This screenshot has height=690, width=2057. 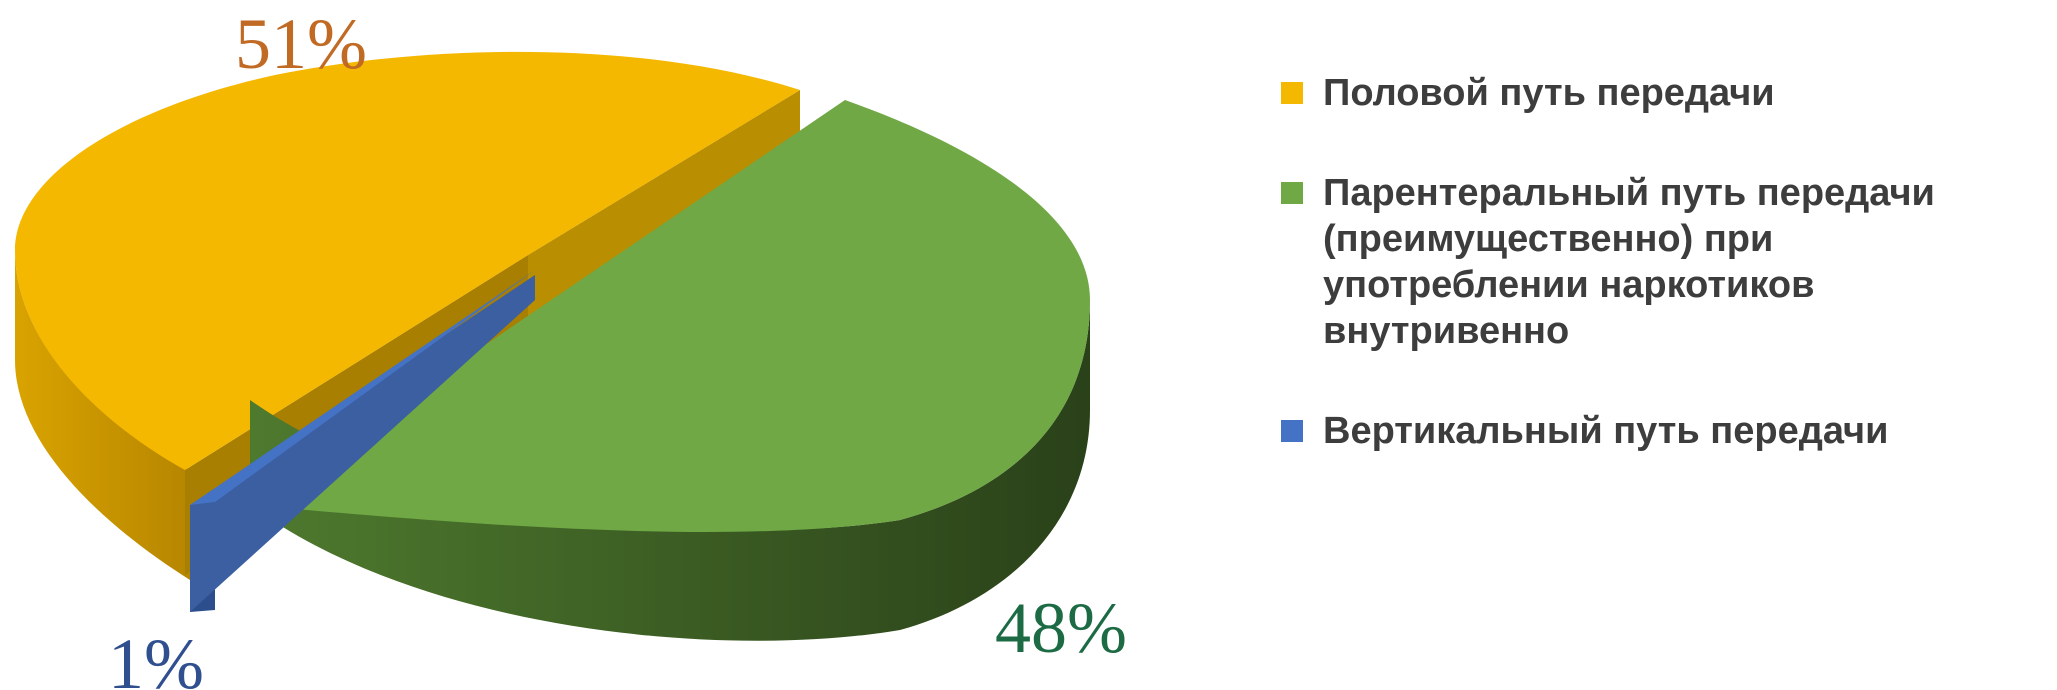 I want to click on data-label-sexual: 51%, so click(x=301, y=44).